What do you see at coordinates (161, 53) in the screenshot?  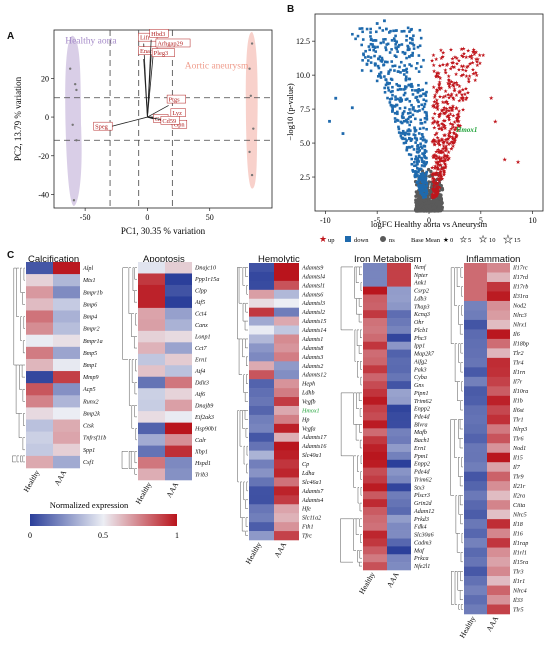 I see `pca-loading-label: Pleg3` at bounding box center [161, 53].